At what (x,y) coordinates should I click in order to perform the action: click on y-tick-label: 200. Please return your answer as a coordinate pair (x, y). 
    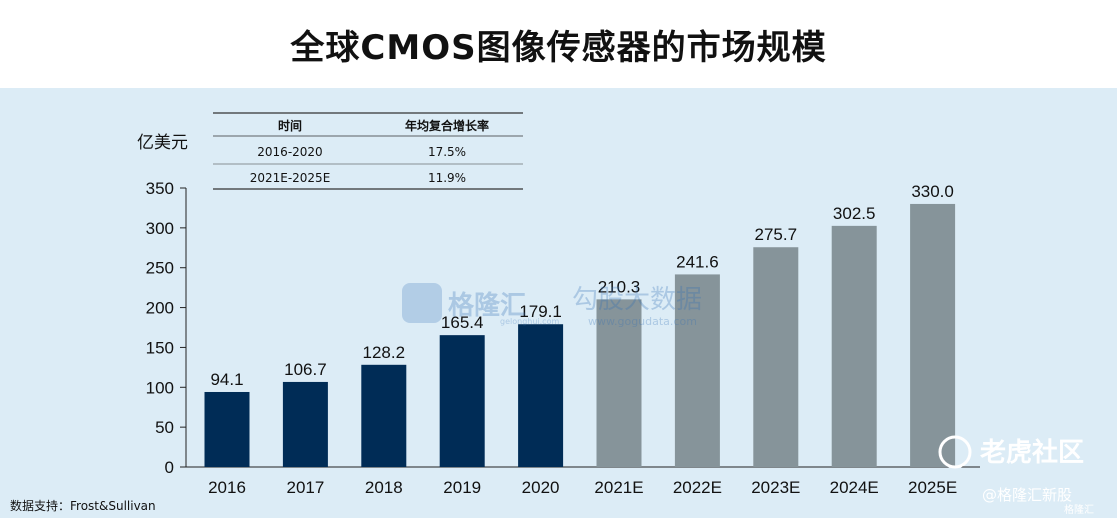
    Looking at the image, I should click on (160, 308).